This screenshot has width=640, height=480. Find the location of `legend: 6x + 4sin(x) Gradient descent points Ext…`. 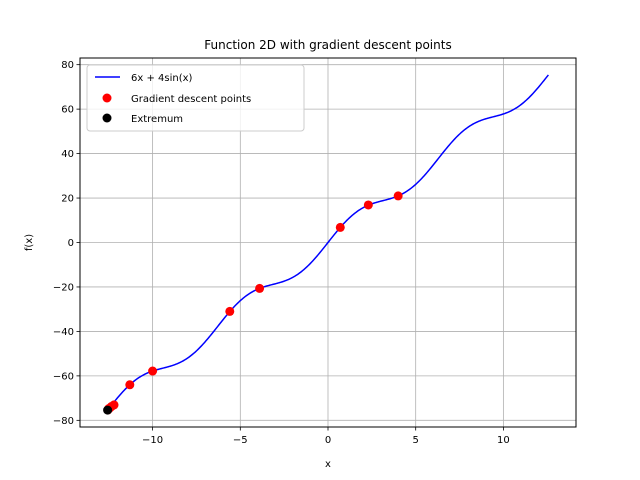

legend: 6x + 4sin(x) Gradient descent points Ext… is located at coordinates (195, 98).